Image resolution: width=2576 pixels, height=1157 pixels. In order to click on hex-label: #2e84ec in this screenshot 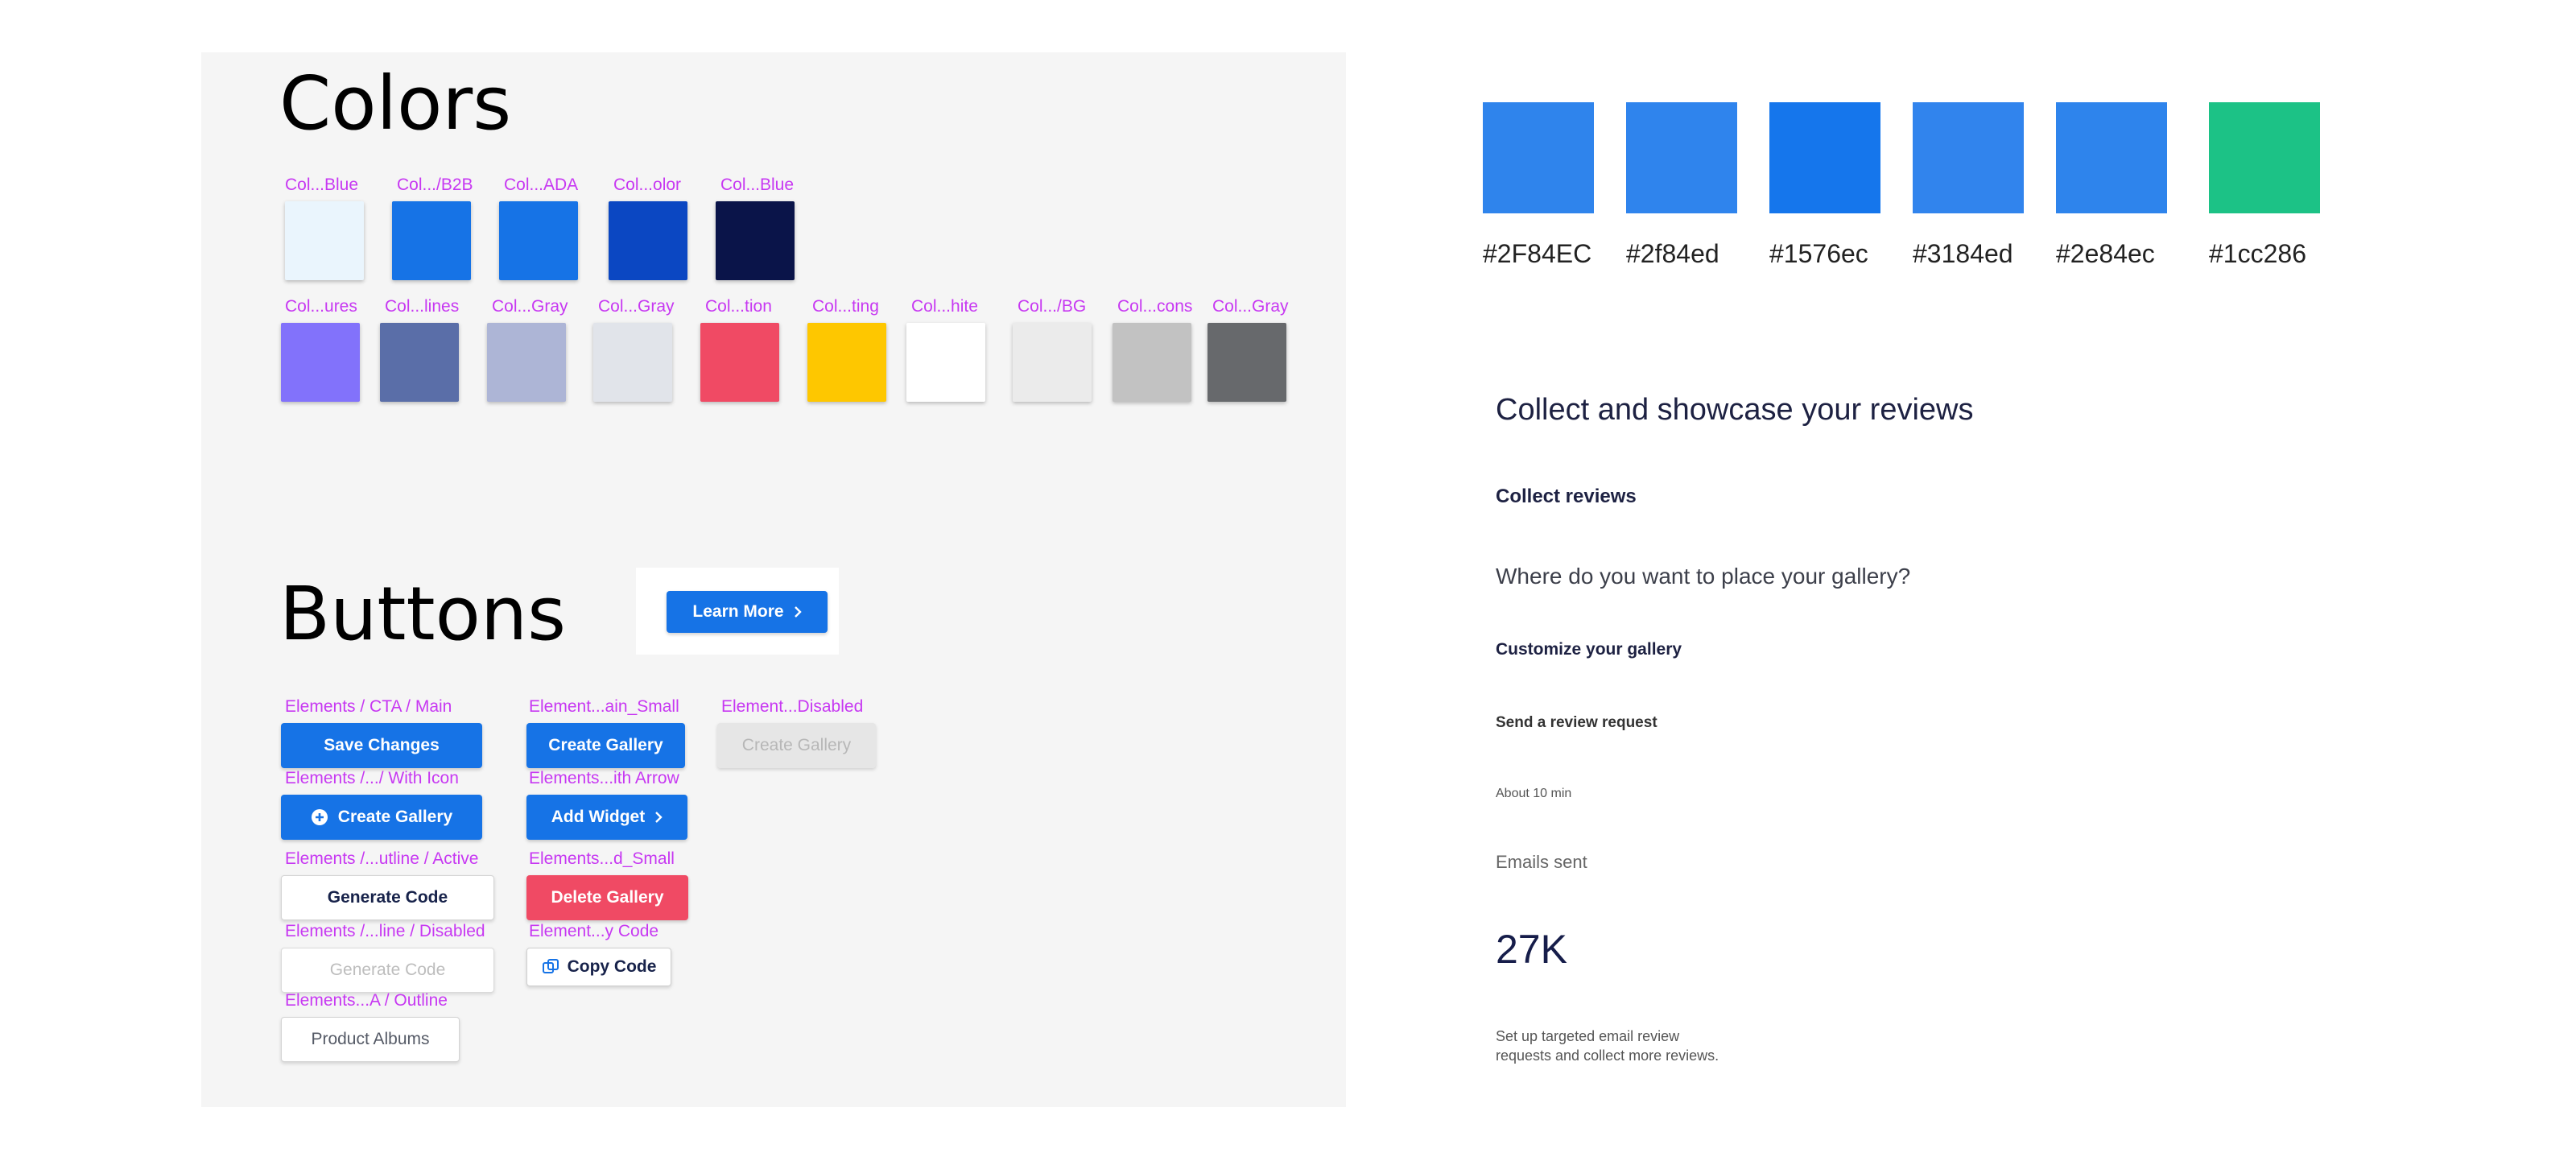, I will do `click(2105, 254)`.